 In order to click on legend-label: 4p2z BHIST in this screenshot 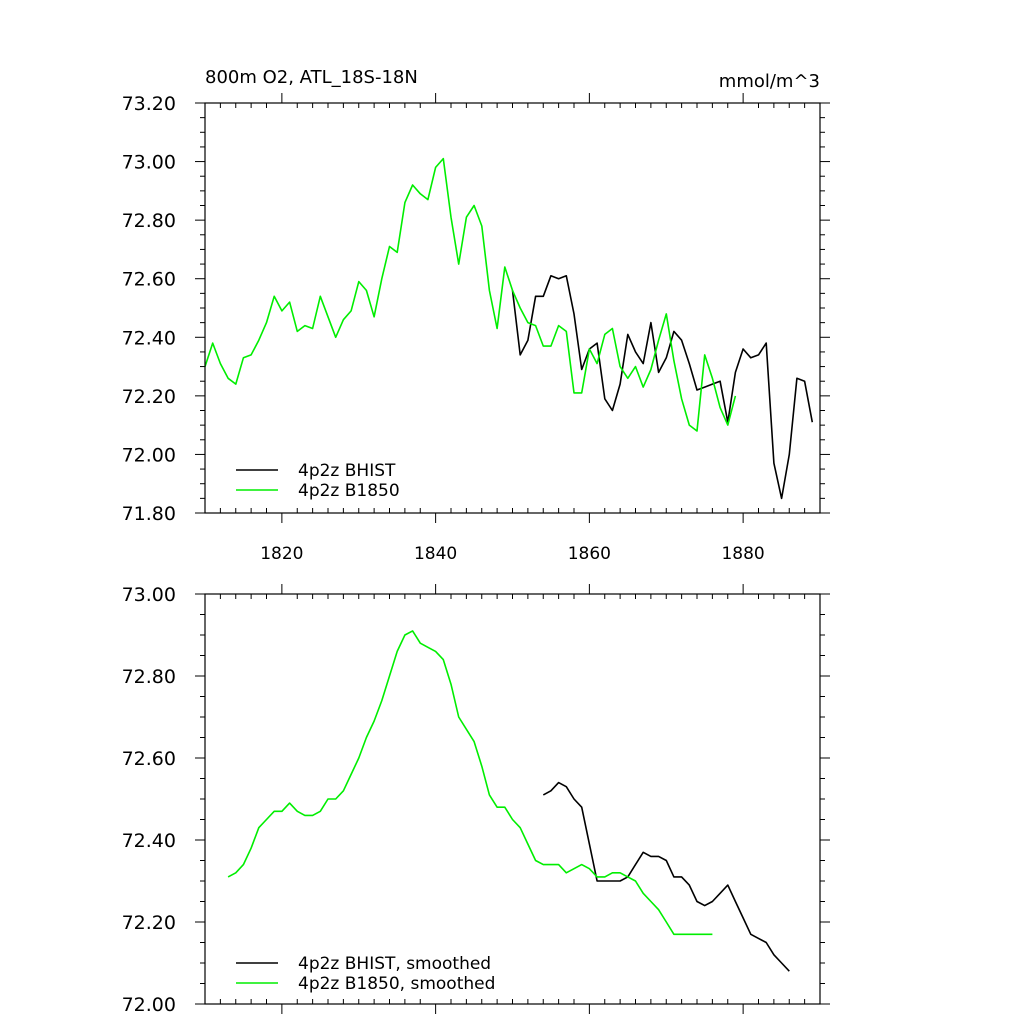, I will do `click(347, 471)`.